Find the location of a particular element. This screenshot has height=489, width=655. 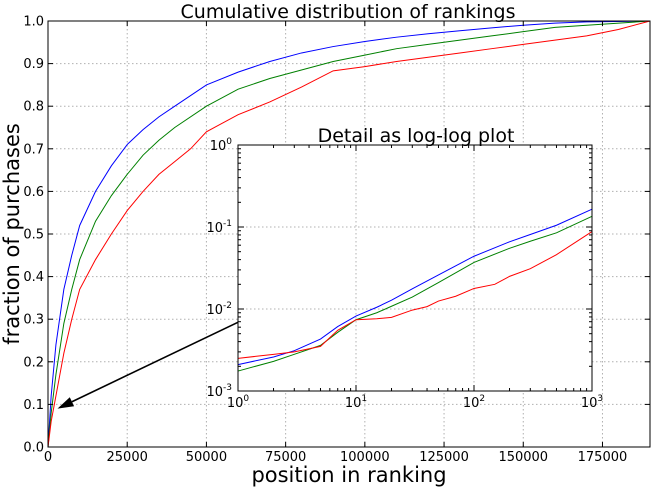

inset-y-tick-label: 10⁻² is located at coordinates (219, 309).